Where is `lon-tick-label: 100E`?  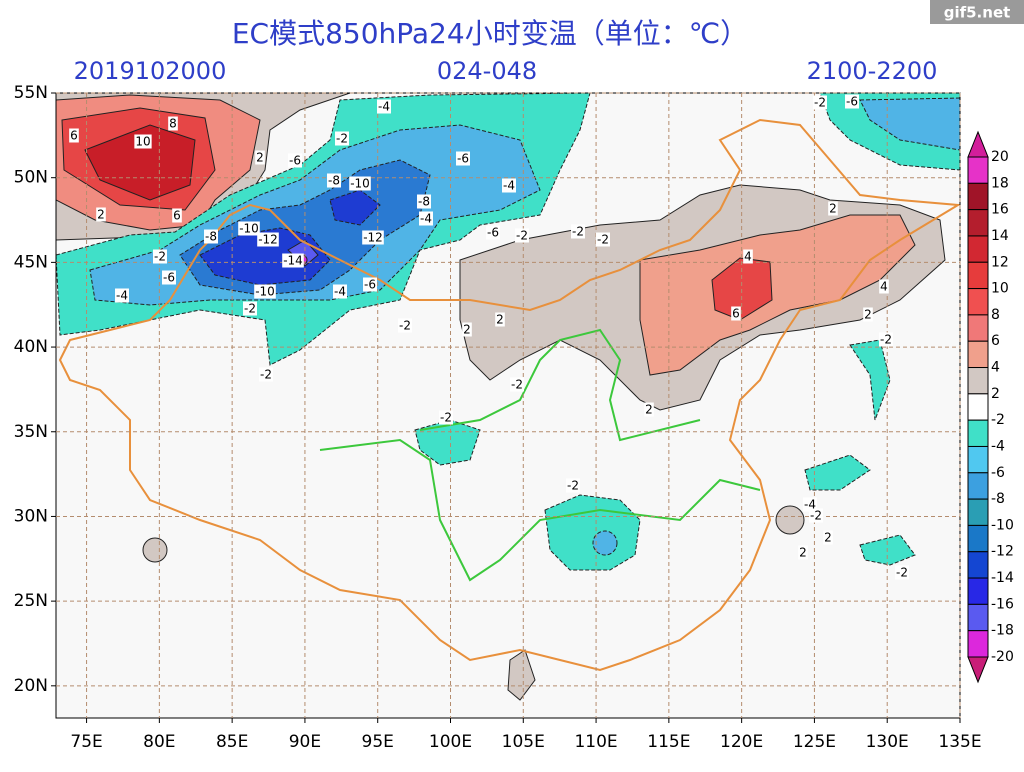
lon-tick-label: 100E is located at coordinates (450, 742).